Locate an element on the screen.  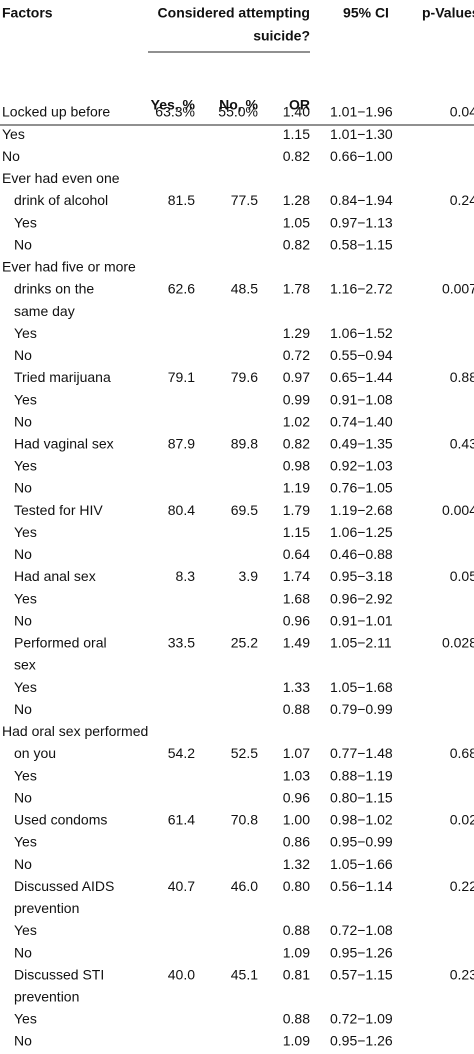
factor: Ever had even one is located at coordinates (61, 178).